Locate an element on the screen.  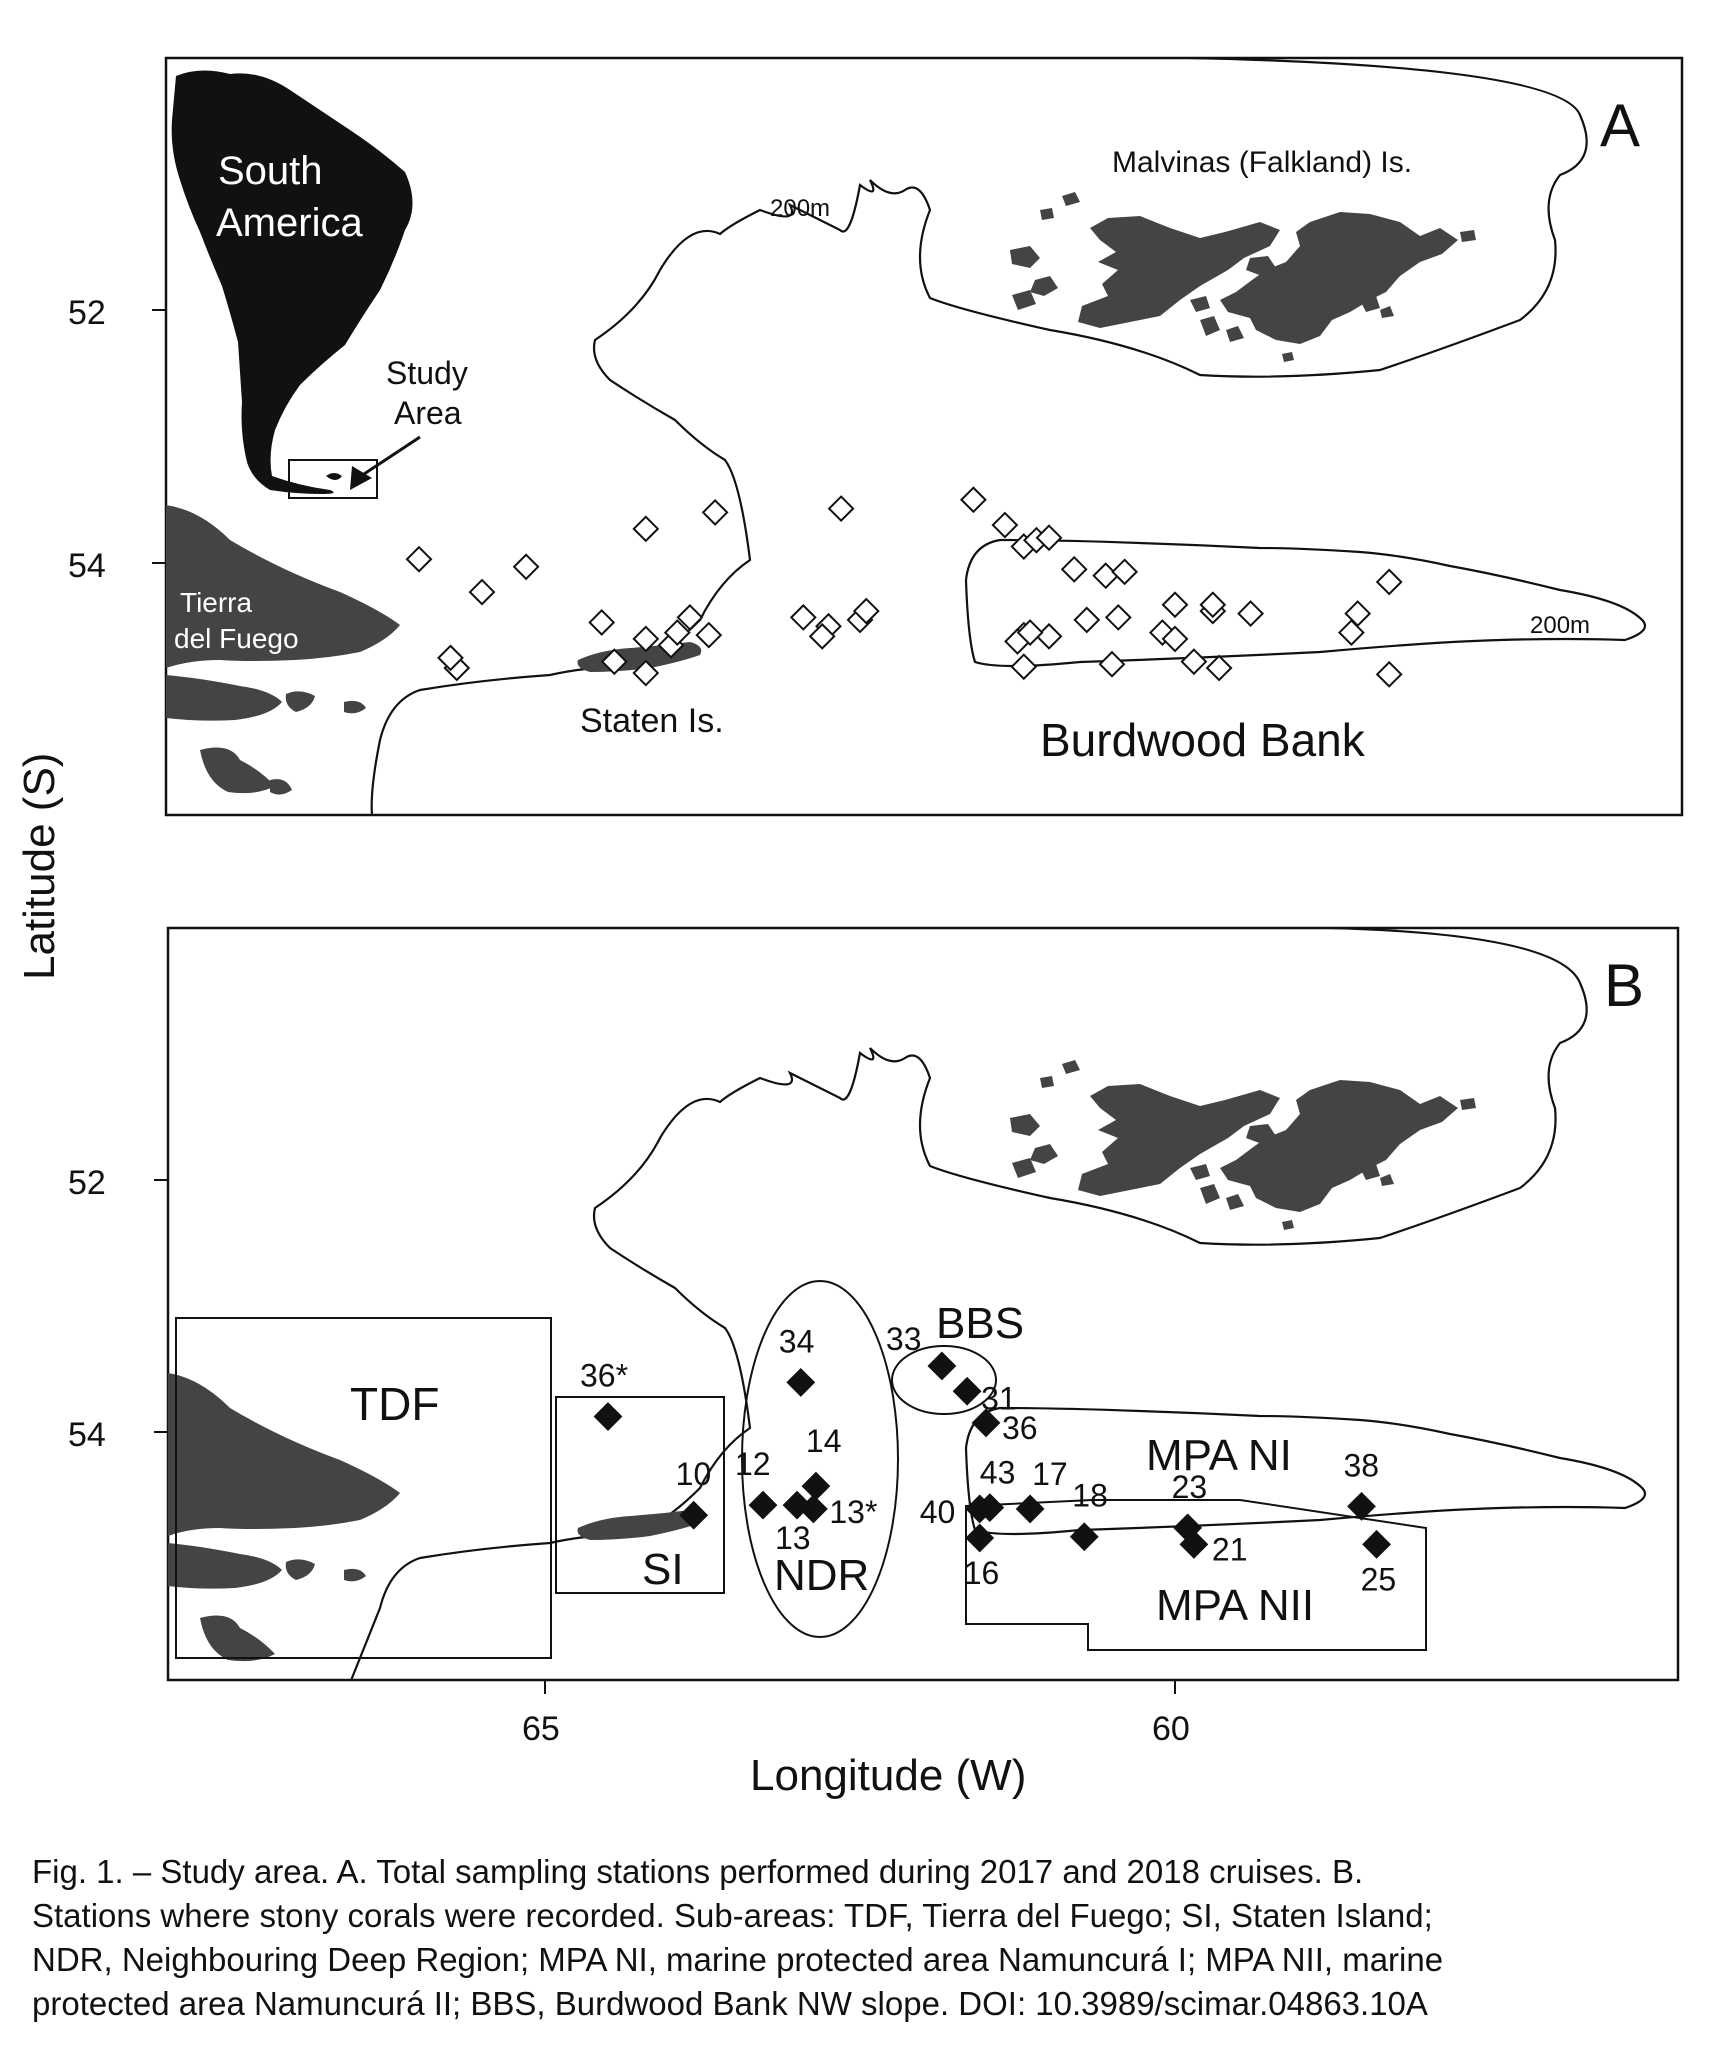
coral-station-label: 13 is located at coordinates (793, 1538).